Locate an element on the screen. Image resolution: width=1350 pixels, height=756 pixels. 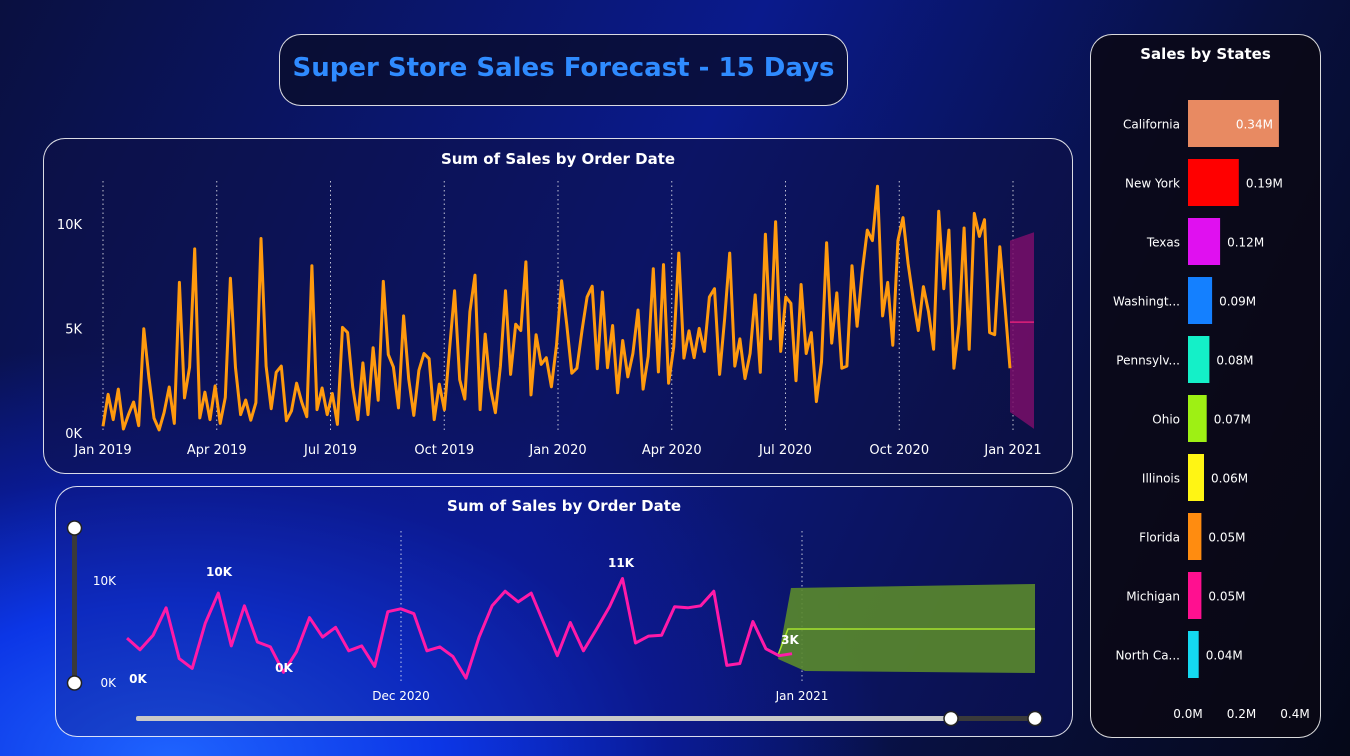
states-x-tick: 0.4M is located at coordinates (1294, 714).